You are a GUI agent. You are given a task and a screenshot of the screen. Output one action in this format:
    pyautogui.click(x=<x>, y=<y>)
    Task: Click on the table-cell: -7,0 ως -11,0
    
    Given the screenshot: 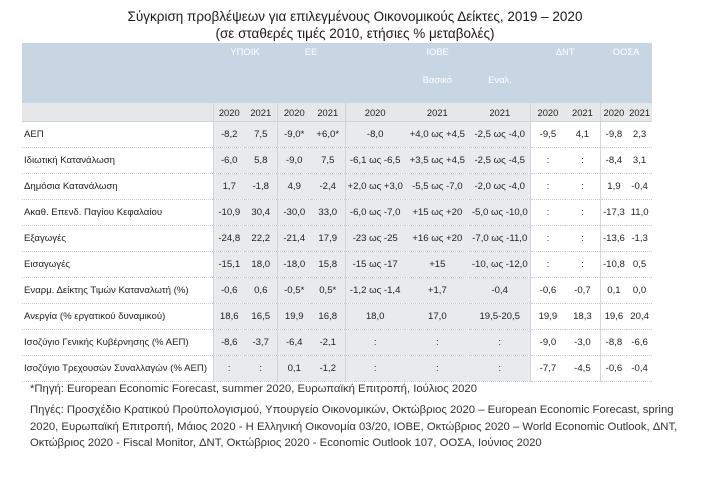 What is the action you would take?
    pyautogui.click(x=500, y=238)
    